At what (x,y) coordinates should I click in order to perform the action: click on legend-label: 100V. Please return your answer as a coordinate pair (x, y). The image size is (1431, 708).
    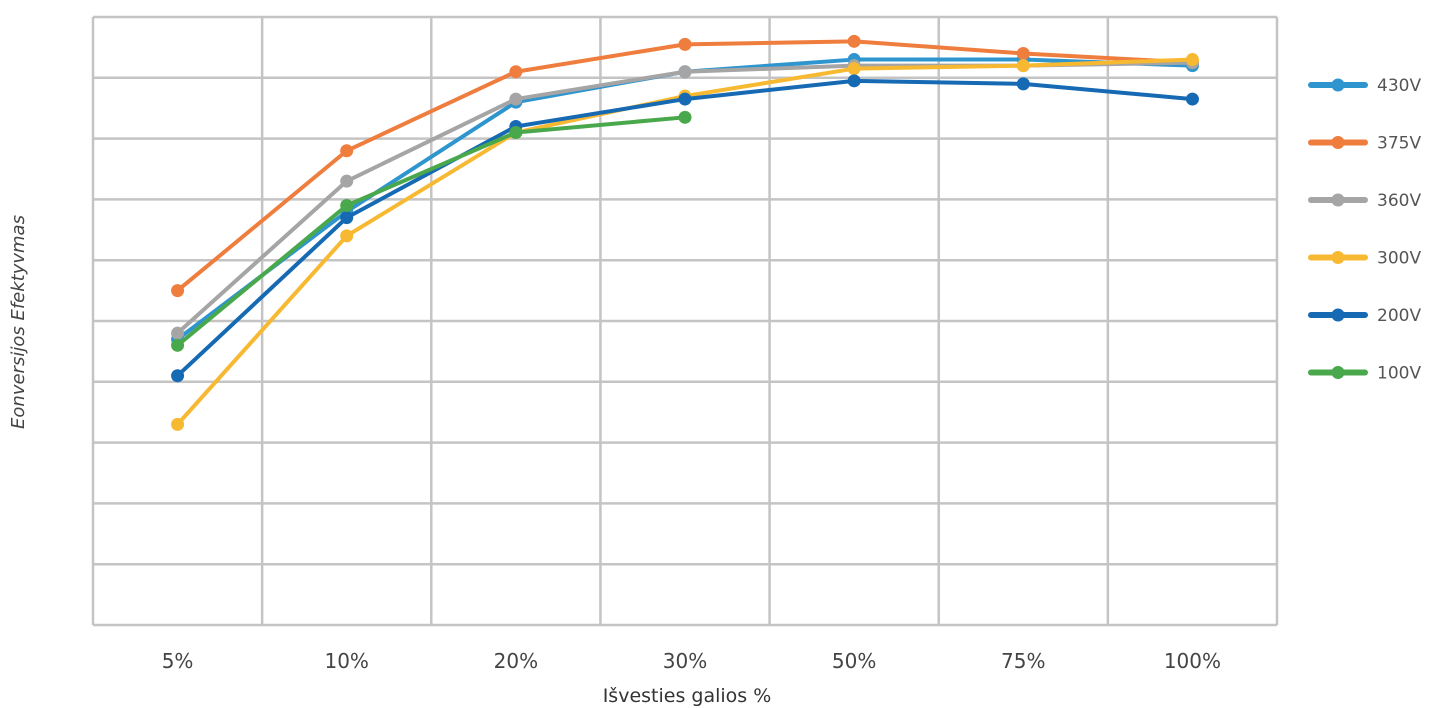
    Looking at the image, I should click on (1399, 374).